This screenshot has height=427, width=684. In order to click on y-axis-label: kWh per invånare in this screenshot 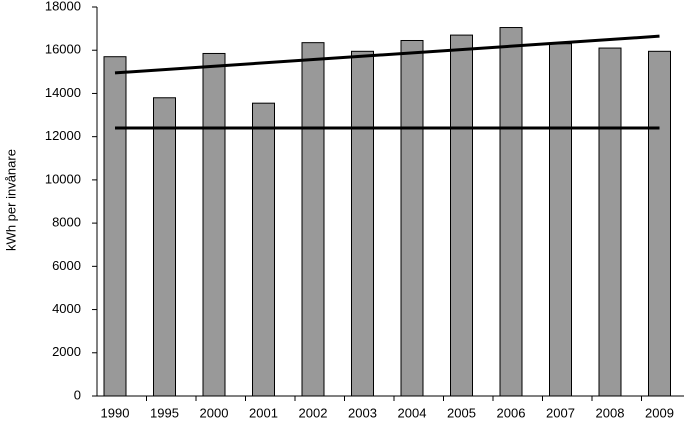, I will do `click(10, 200)`.